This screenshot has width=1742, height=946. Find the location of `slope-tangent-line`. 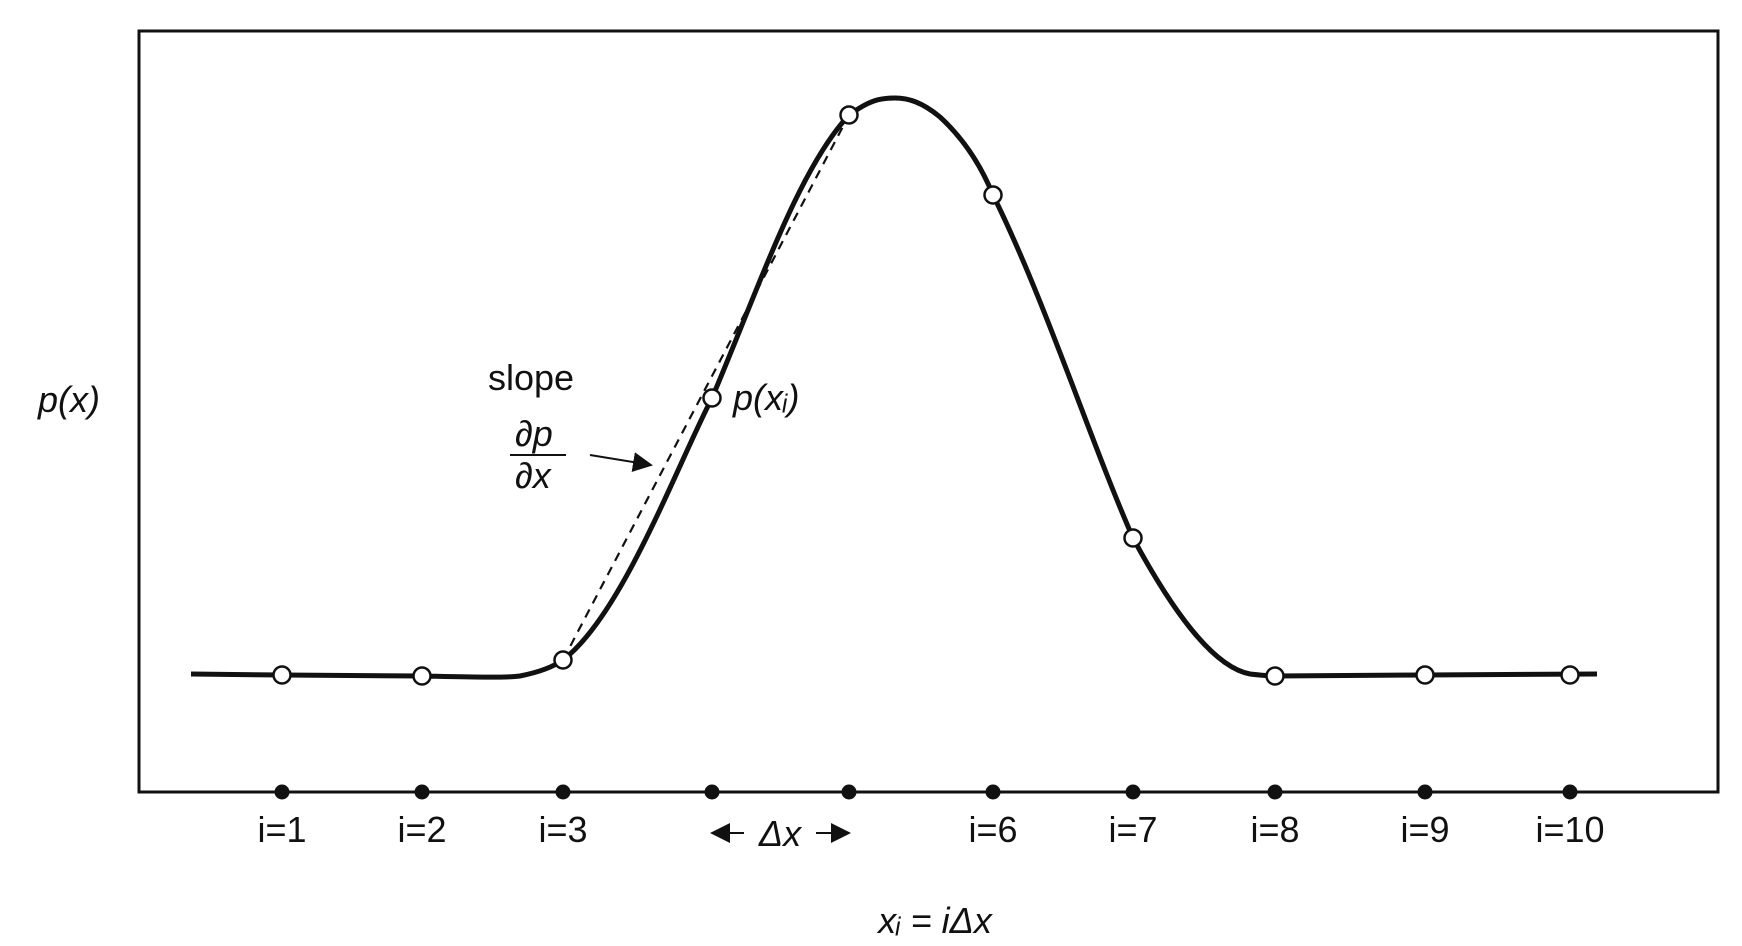

slope-tangent-line is located at coordinates (706, 387).